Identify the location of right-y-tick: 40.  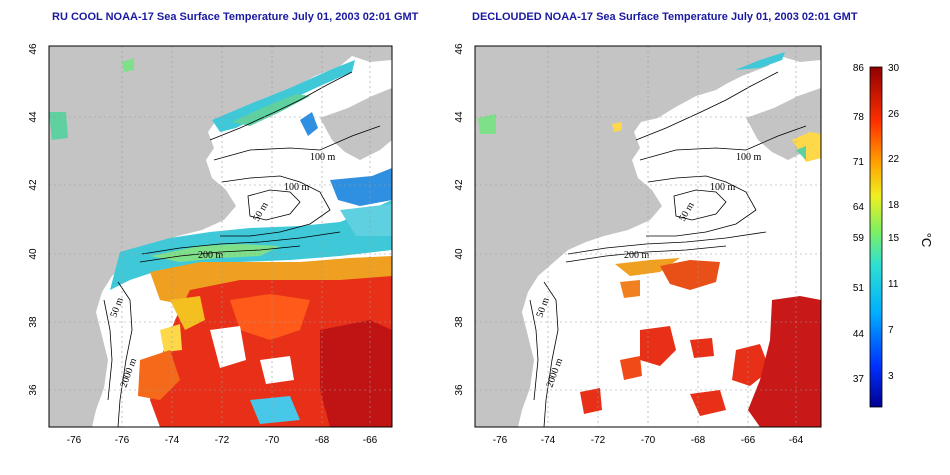
(459, 254).